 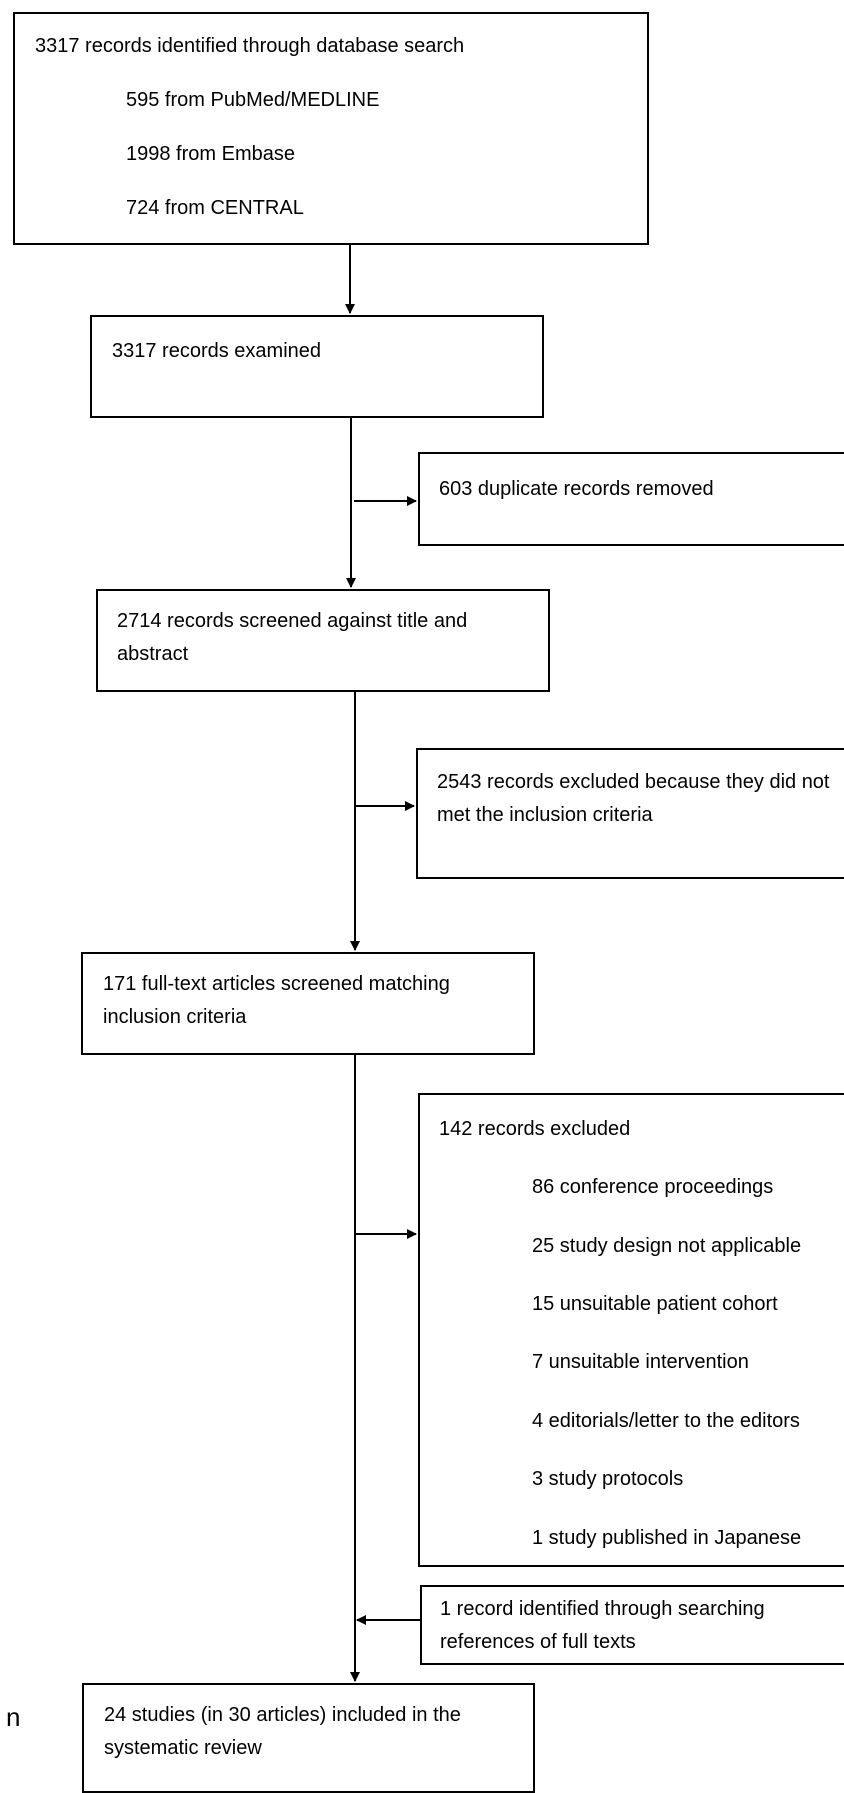 What do you see at coordinates (667, 1246) in the screenshot?
I see `exclusion-reason: 25 study design not applicable` at bounding box center [667, 1246].